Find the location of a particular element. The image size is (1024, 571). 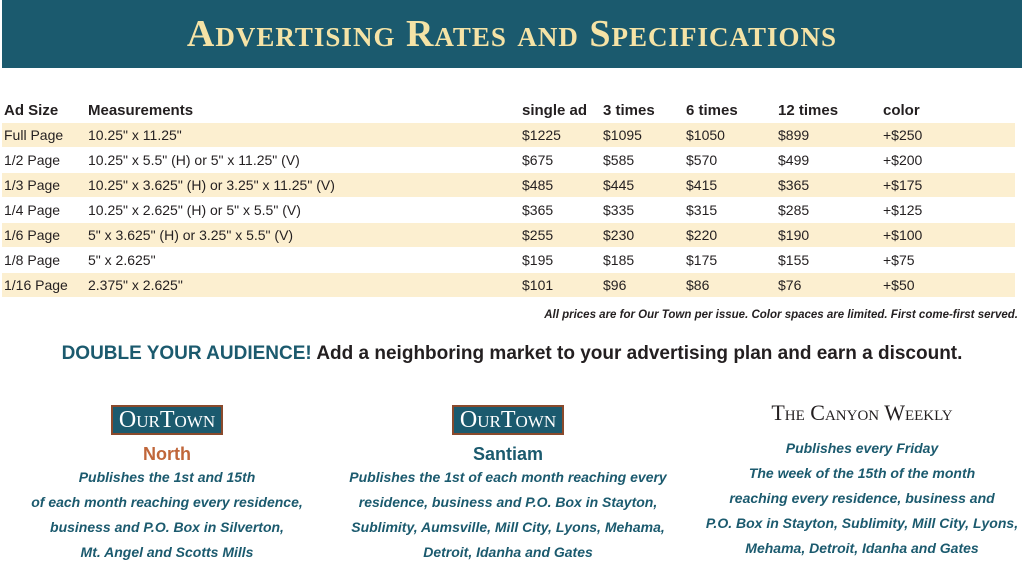

cell: +$75 is located at coordinates (899, 260).